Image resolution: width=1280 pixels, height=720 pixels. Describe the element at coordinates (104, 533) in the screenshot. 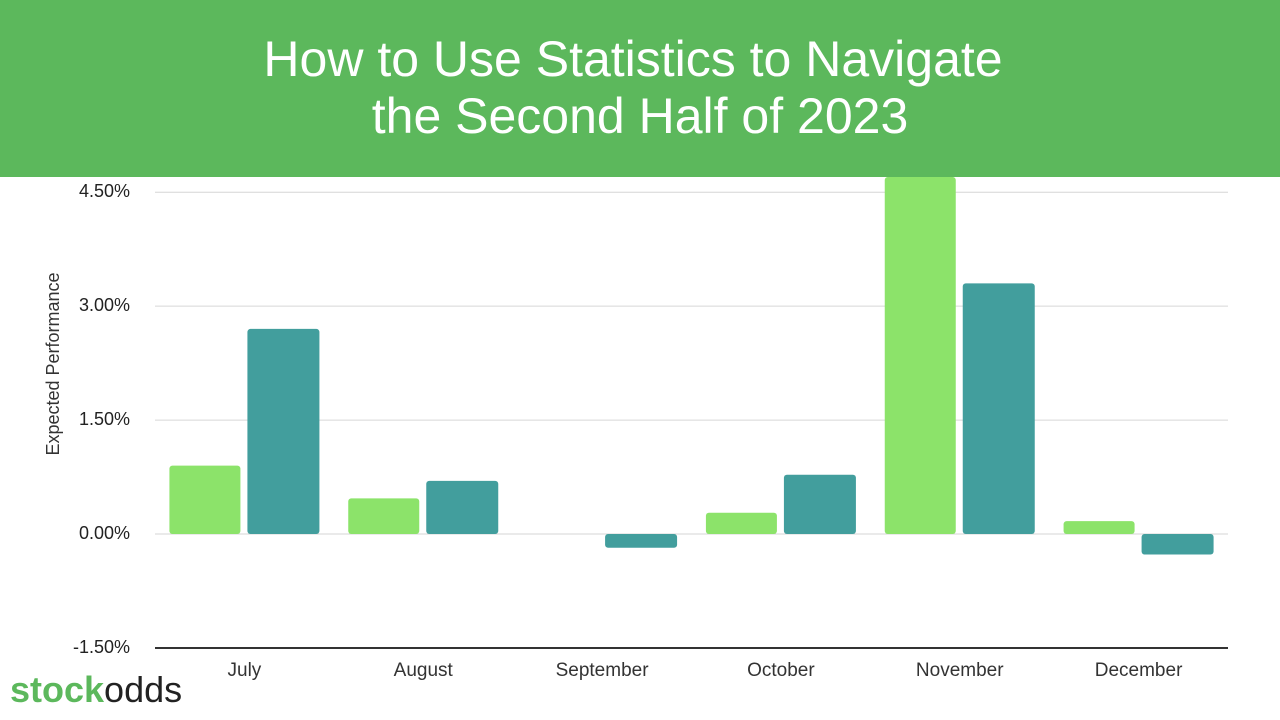

I see `y-tick-label: 0.00%` at that location.